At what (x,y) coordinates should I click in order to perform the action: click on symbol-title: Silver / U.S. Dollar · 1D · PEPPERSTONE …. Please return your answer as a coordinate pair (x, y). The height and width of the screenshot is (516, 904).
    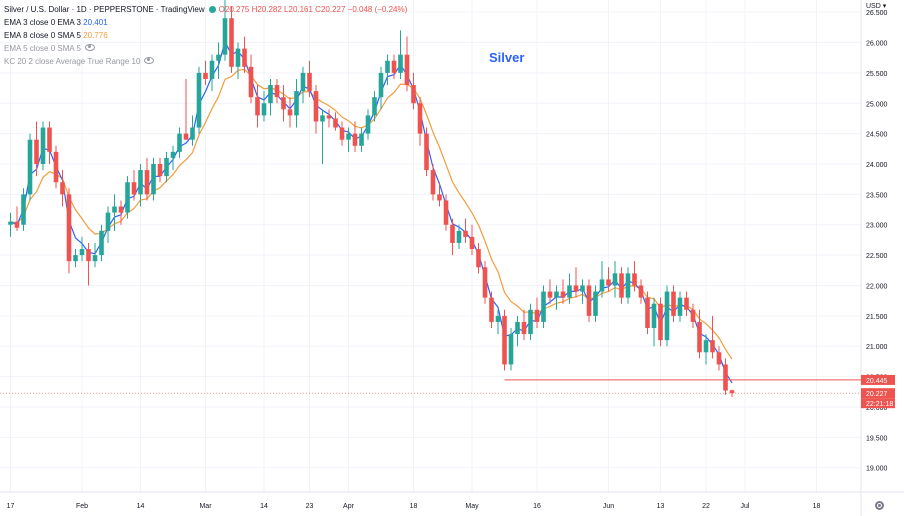
    Looking at the image, I should click on (104, 9).